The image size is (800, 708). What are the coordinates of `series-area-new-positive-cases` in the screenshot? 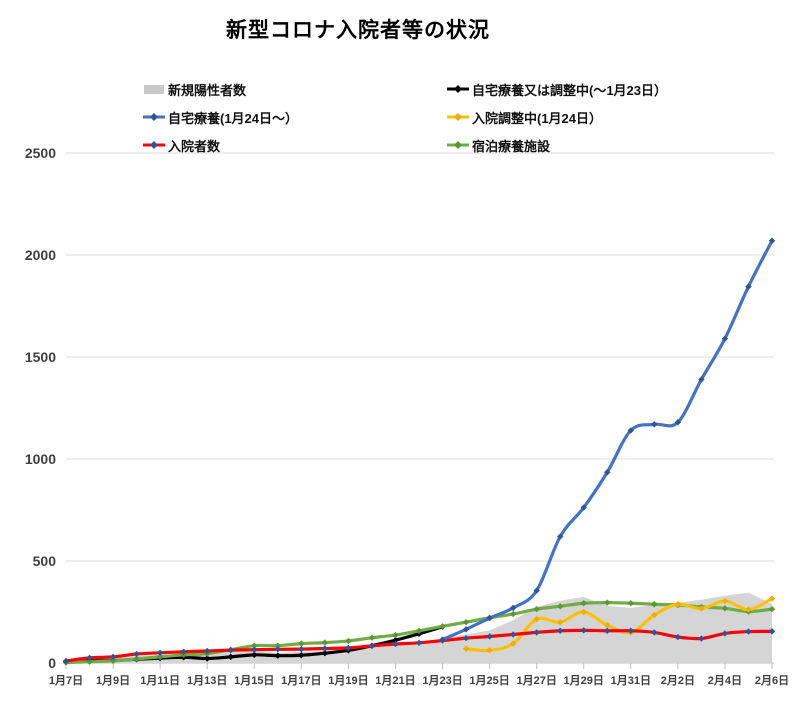 It's located at (419, 627).